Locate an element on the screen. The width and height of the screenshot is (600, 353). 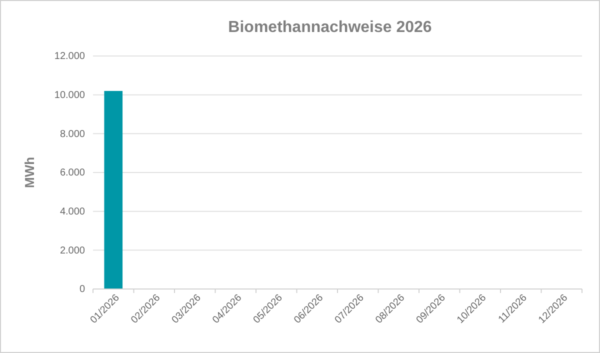
y-tick-label: 6.000 is located at coordinates (73, 173).